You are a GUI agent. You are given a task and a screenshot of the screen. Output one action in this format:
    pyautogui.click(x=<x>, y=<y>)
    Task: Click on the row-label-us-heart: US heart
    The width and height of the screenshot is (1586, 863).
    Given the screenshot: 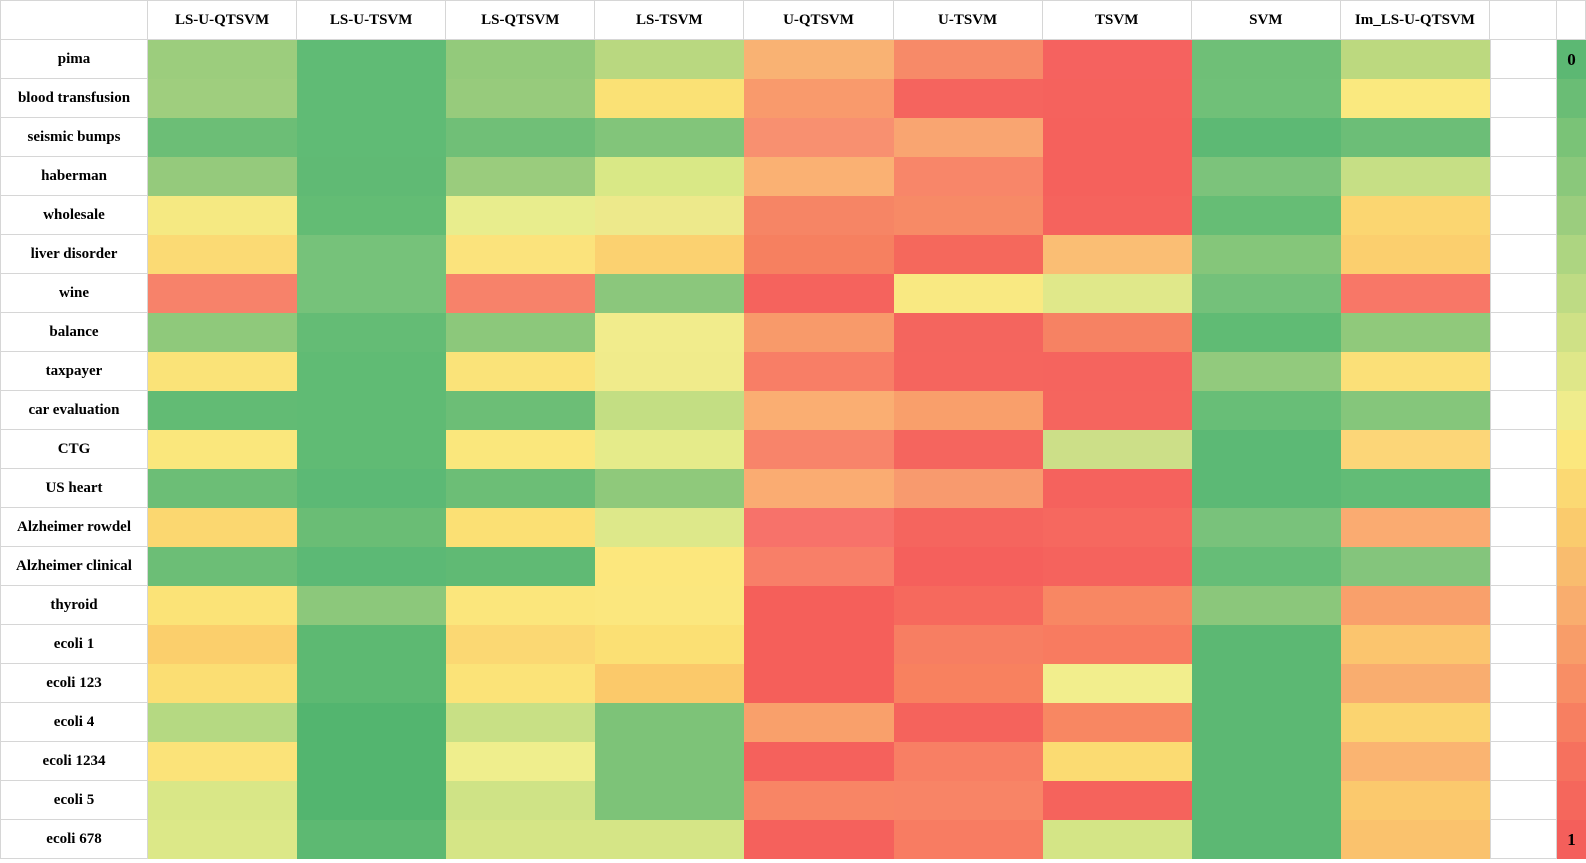 What is the action you would take?
    pyautogui.click(x=74, y=488)
    